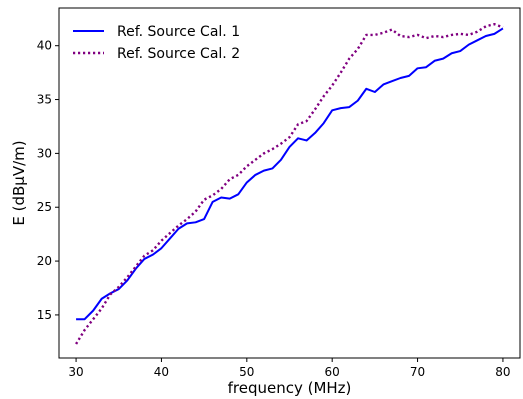  Describe the element at coordinates (289, 368) in the screenshot. I see `x-axis-ticks: 30 40 50 60 70 80` at that location.